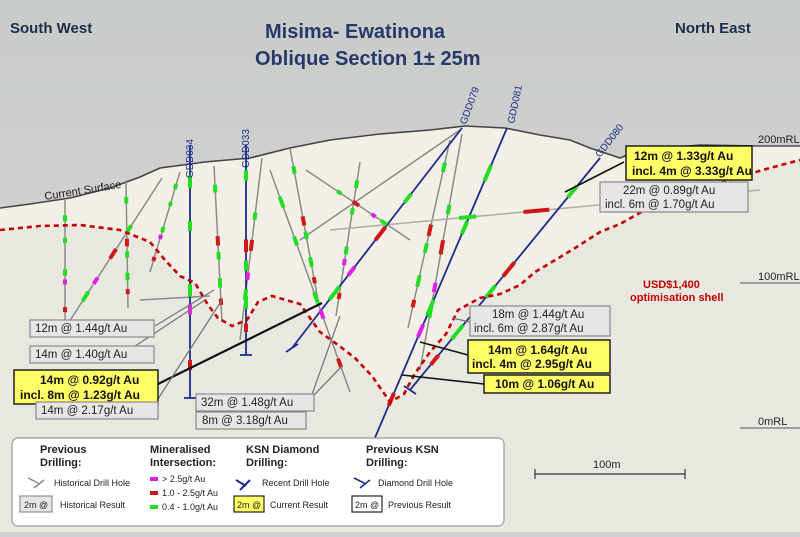  I want to click on legend-prevksn-hole: Diamond Drill Hole, so click(415, 483).